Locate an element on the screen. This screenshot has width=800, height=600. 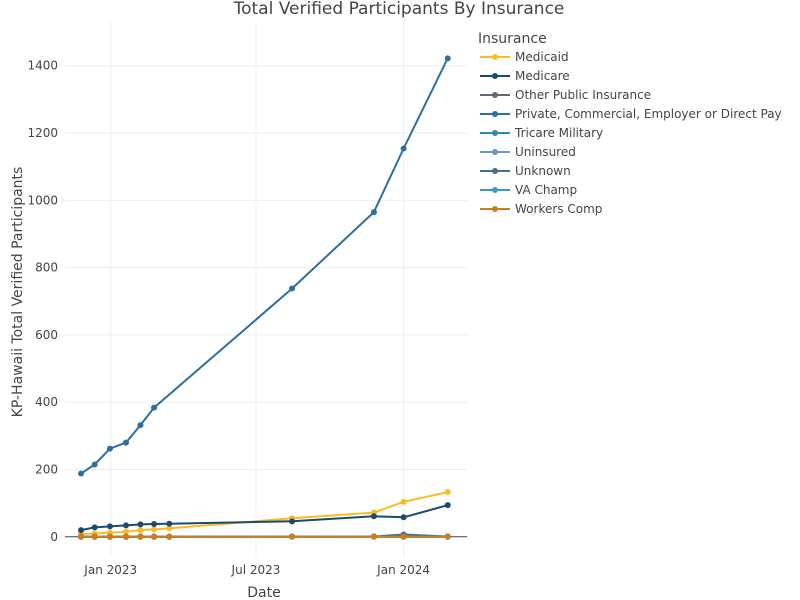
y-tick-label: 0 is located at coordinates (54, 537).